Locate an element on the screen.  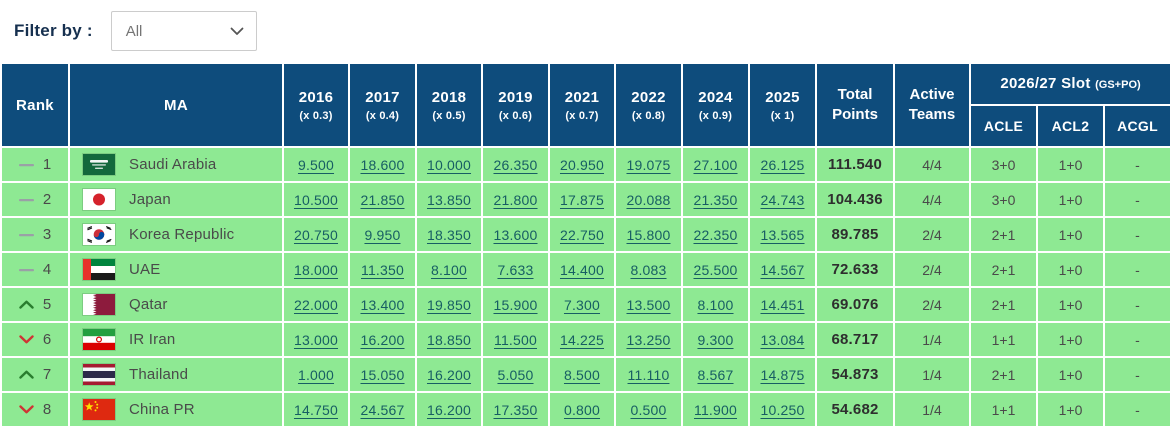
score-link: 14.567 is located at coordinates (782, 269).